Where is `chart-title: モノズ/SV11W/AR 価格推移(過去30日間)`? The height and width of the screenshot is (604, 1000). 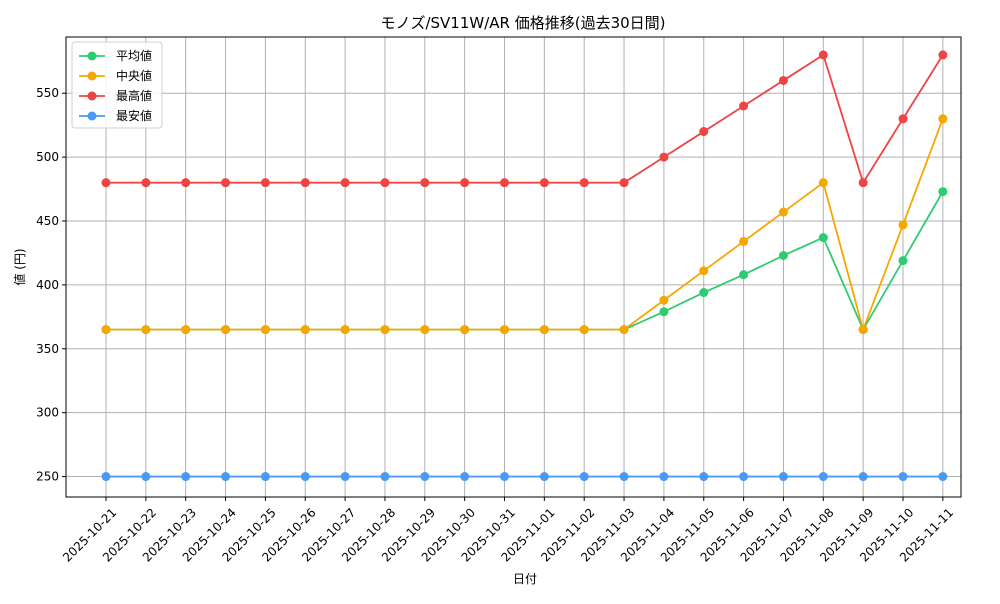
chart-title: モノズ/SV11W/AR 価格推移(過去30日間) is located at coordinates (522, 23).